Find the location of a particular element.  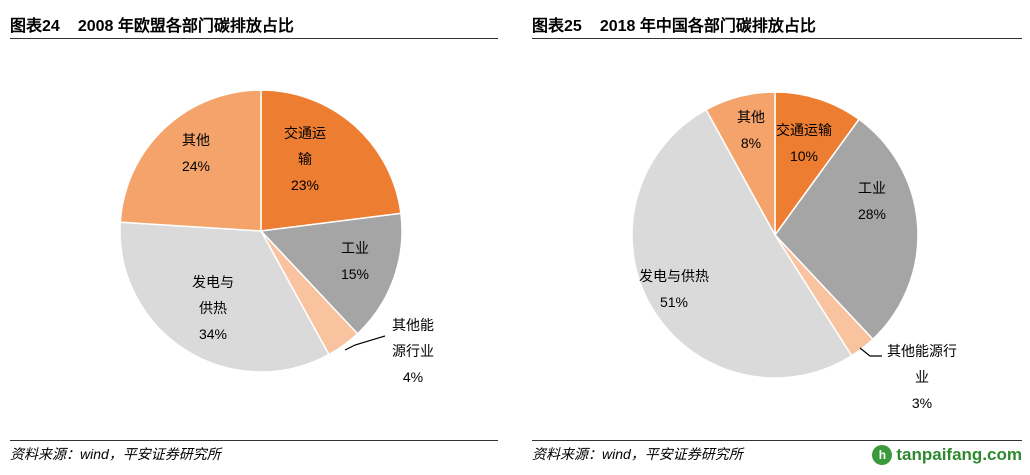

slice-label: 其他 24% is located at coordinates (196, 153).